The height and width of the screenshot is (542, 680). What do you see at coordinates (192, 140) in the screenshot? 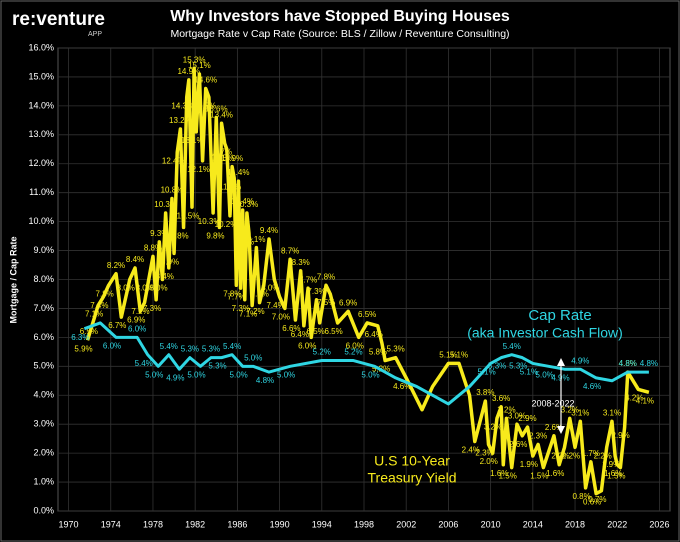
I see `data-label: 13.1%` at bounding box center [192, 140].